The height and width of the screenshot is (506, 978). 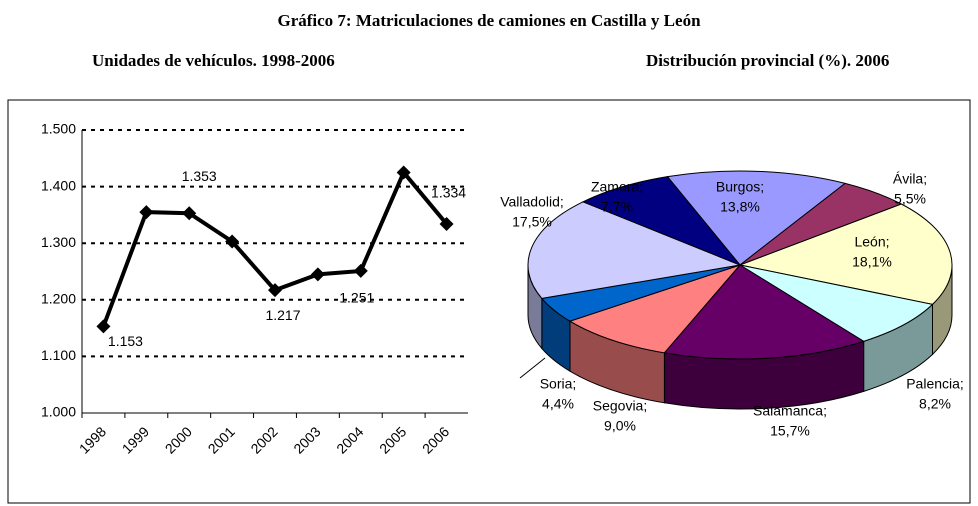 I want to click on slice-value: 5,5%, so click(x=910, y=199).